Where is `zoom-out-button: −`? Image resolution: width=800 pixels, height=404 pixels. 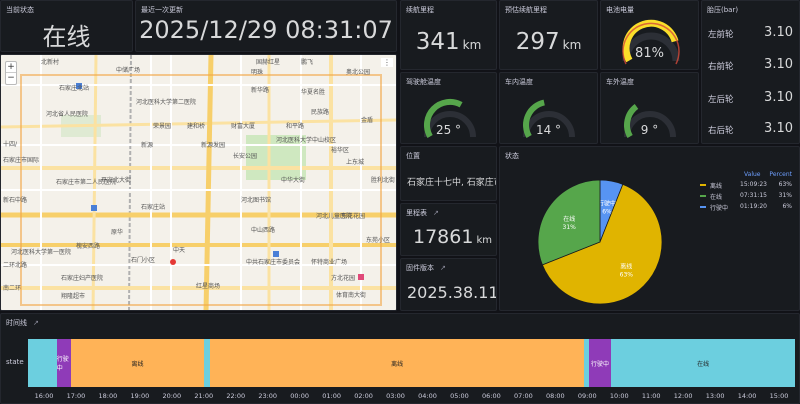
zoom-out-button: − is located at coordinates (11, 78).